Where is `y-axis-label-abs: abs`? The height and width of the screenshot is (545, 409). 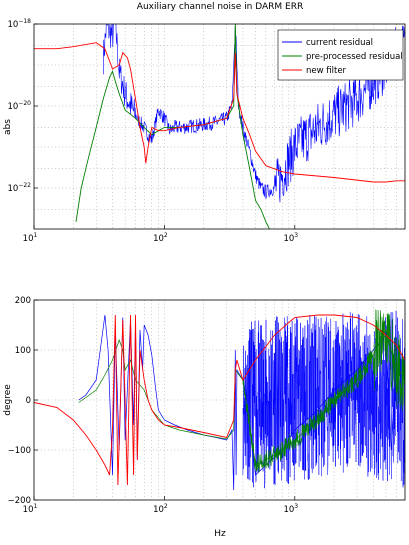
y-axis-label-abs: abs is located at coordinates (8, 127).